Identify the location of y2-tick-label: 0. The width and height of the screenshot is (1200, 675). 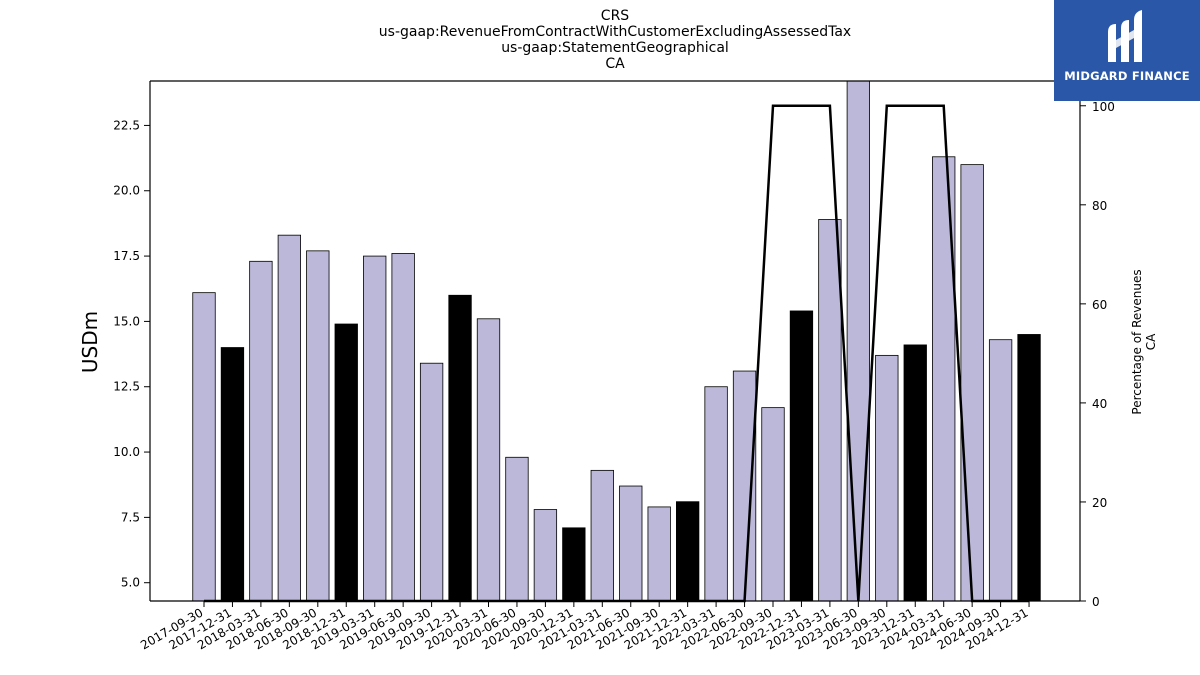
(1096, 602).